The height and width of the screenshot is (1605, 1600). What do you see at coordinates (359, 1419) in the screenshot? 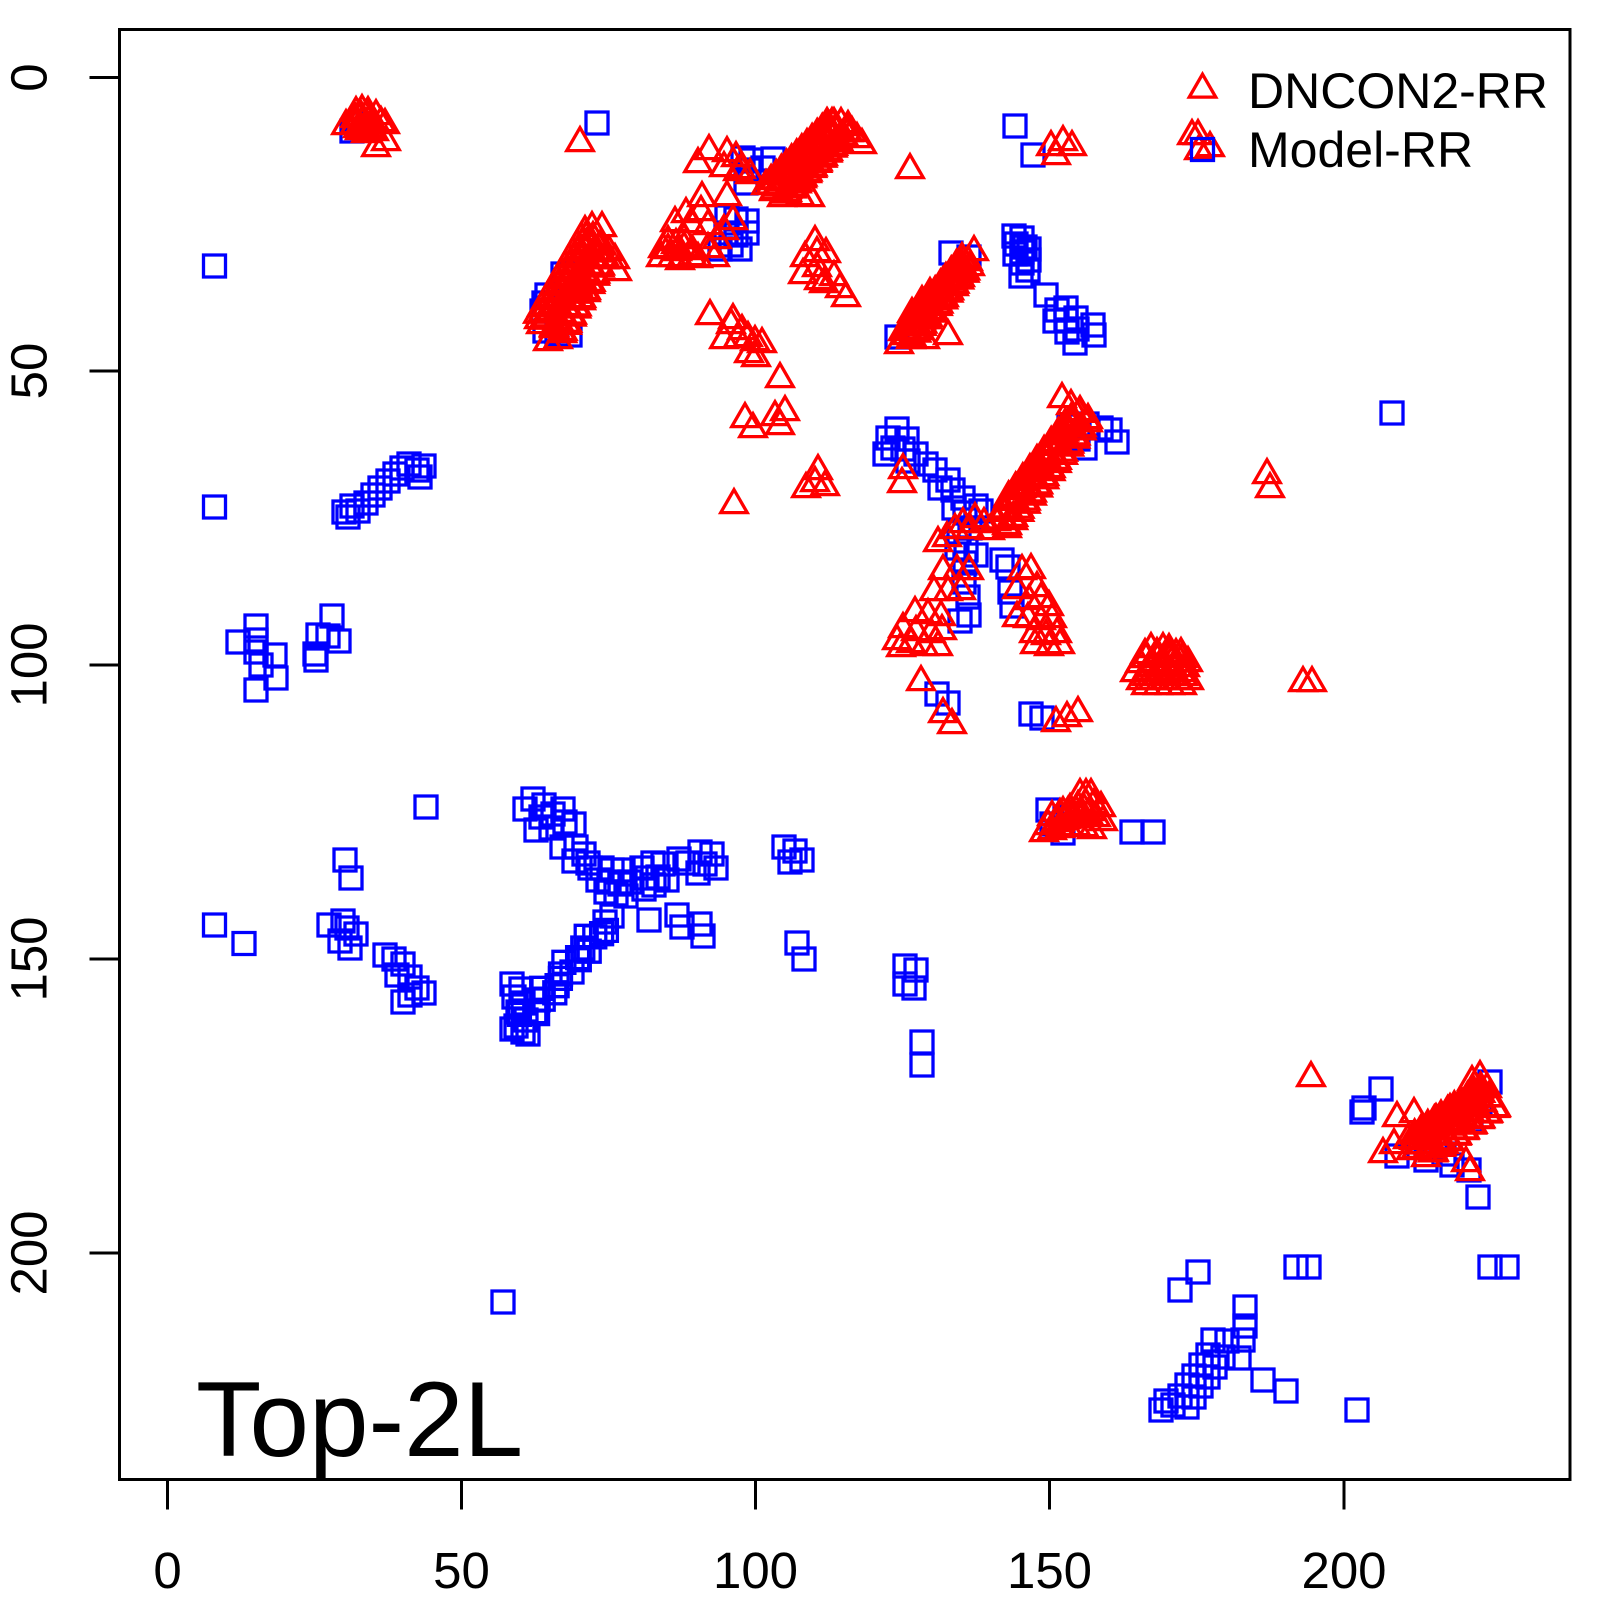
I see `svg-text: Top-2L` at bounding box center [359, 1419].